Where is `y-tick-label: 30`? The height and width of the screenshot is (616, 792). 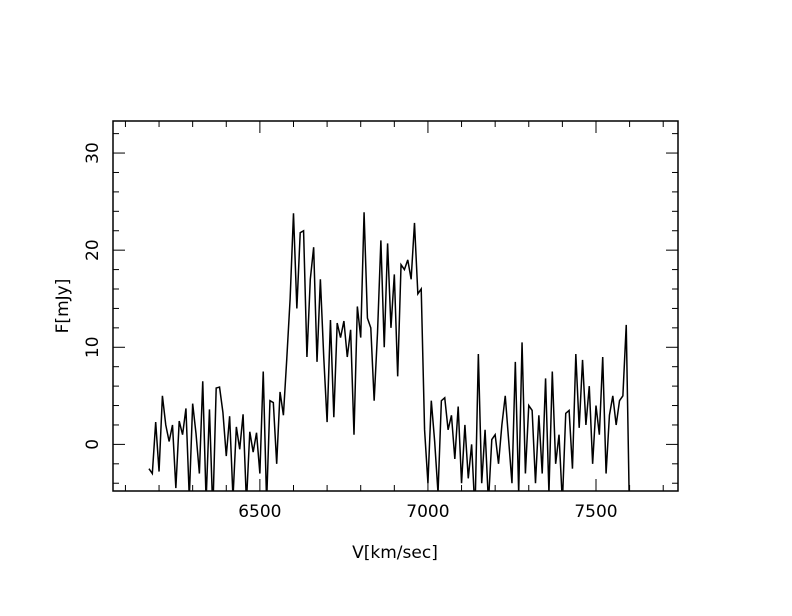 y-tick-label: 30 is located at coordinates (93, 153).